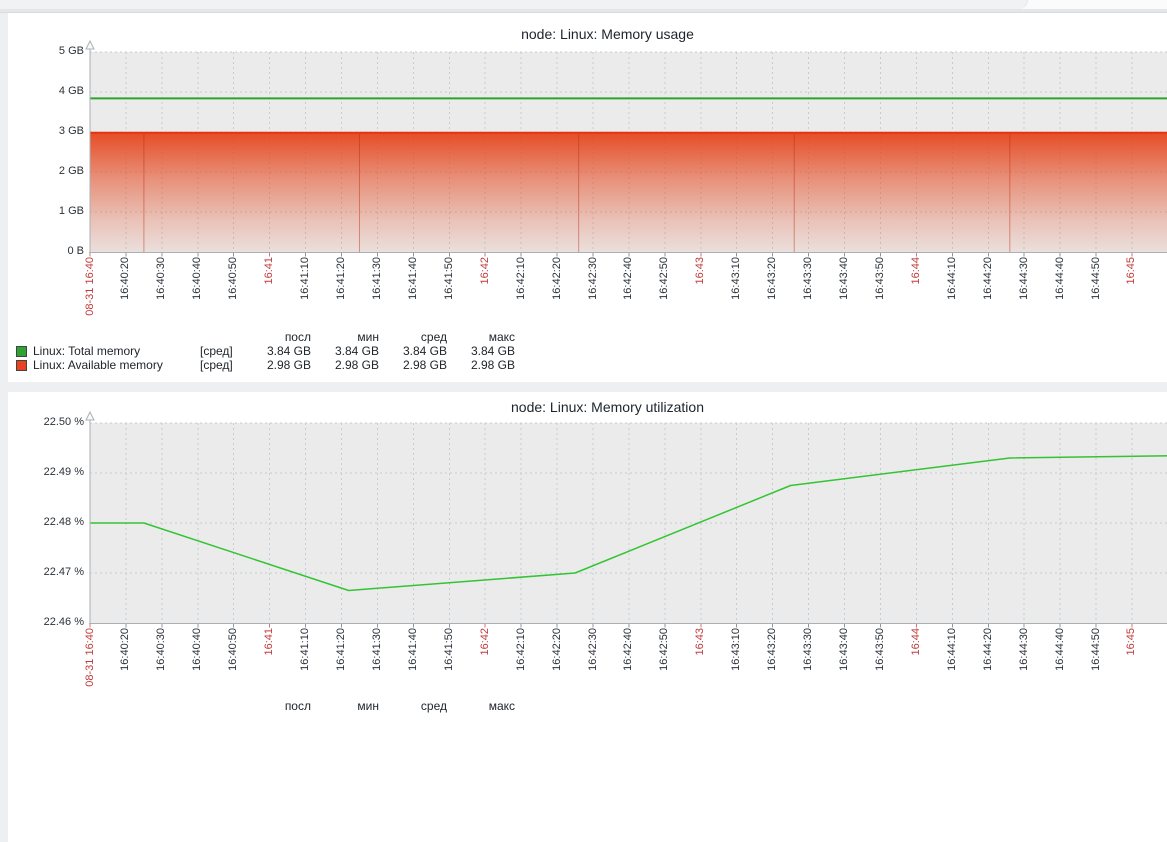 This screenshot has height=842, width=1167. Describe the element at coordinates (63, 522) in the screenshot. I see `y-axis-label: 22.48 %` at that location.